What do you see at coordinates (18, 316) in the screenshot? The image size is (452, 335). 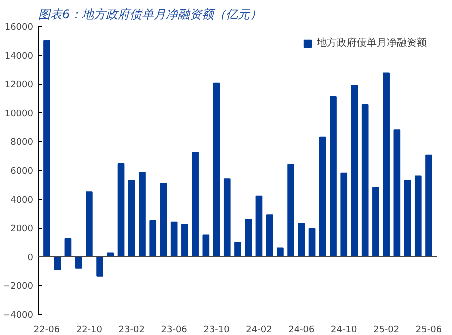 I see `y-tick-label: −4000` at bounding box center [18, 316].